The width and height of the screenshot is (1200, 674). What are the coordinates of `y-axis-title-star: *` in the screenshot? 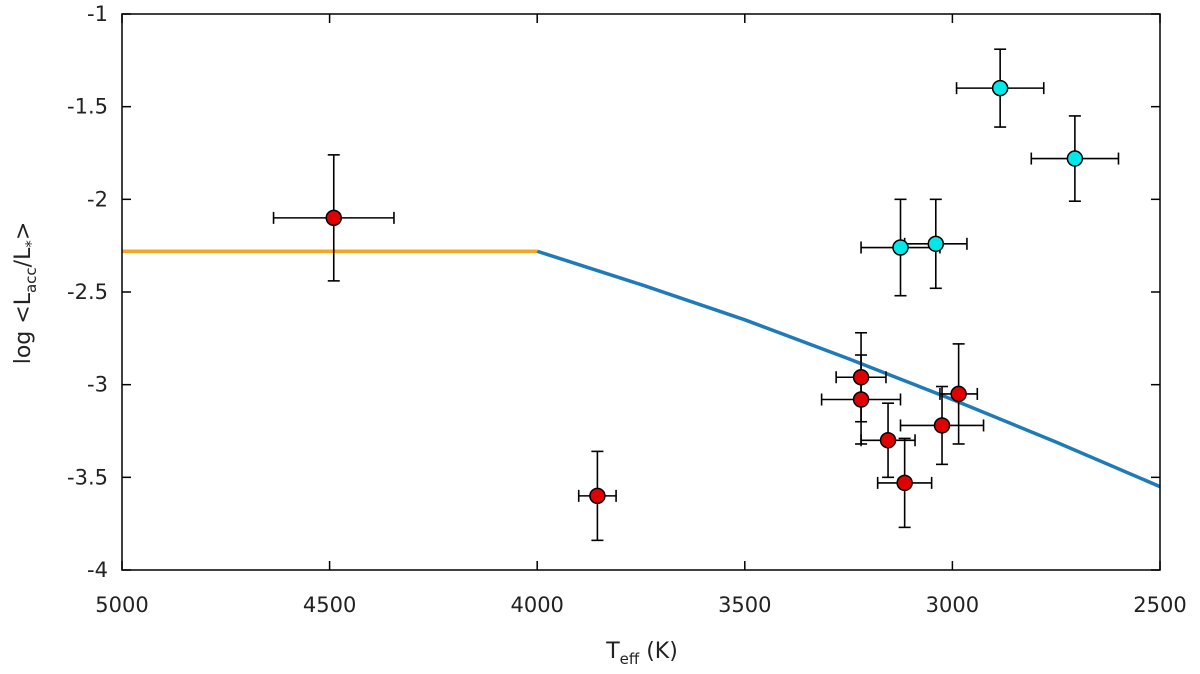 It's located at (31, 244).